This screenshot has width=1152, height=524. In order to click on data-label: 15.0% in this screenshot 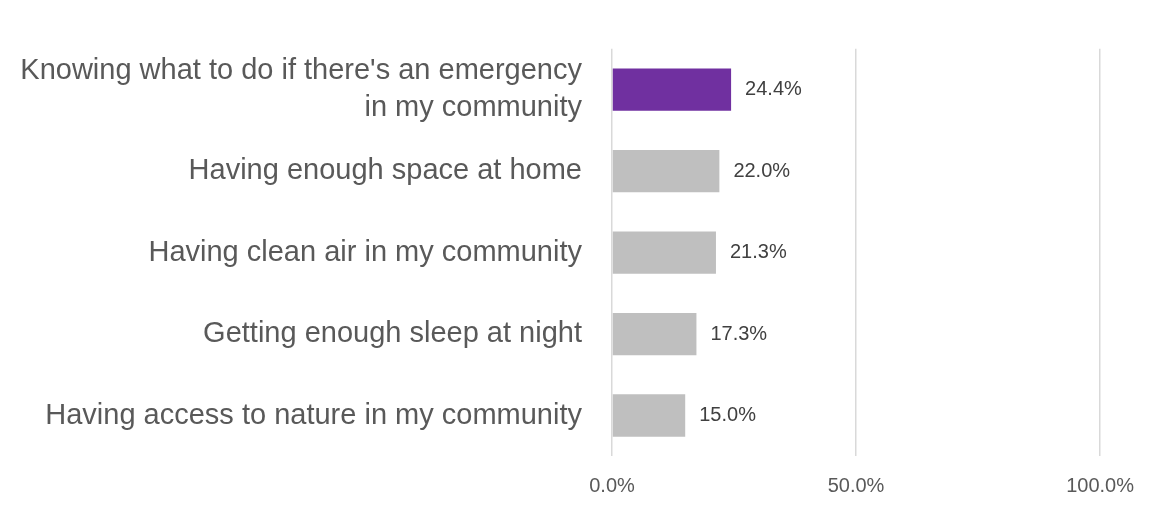, I will do `click(728, 414)`.